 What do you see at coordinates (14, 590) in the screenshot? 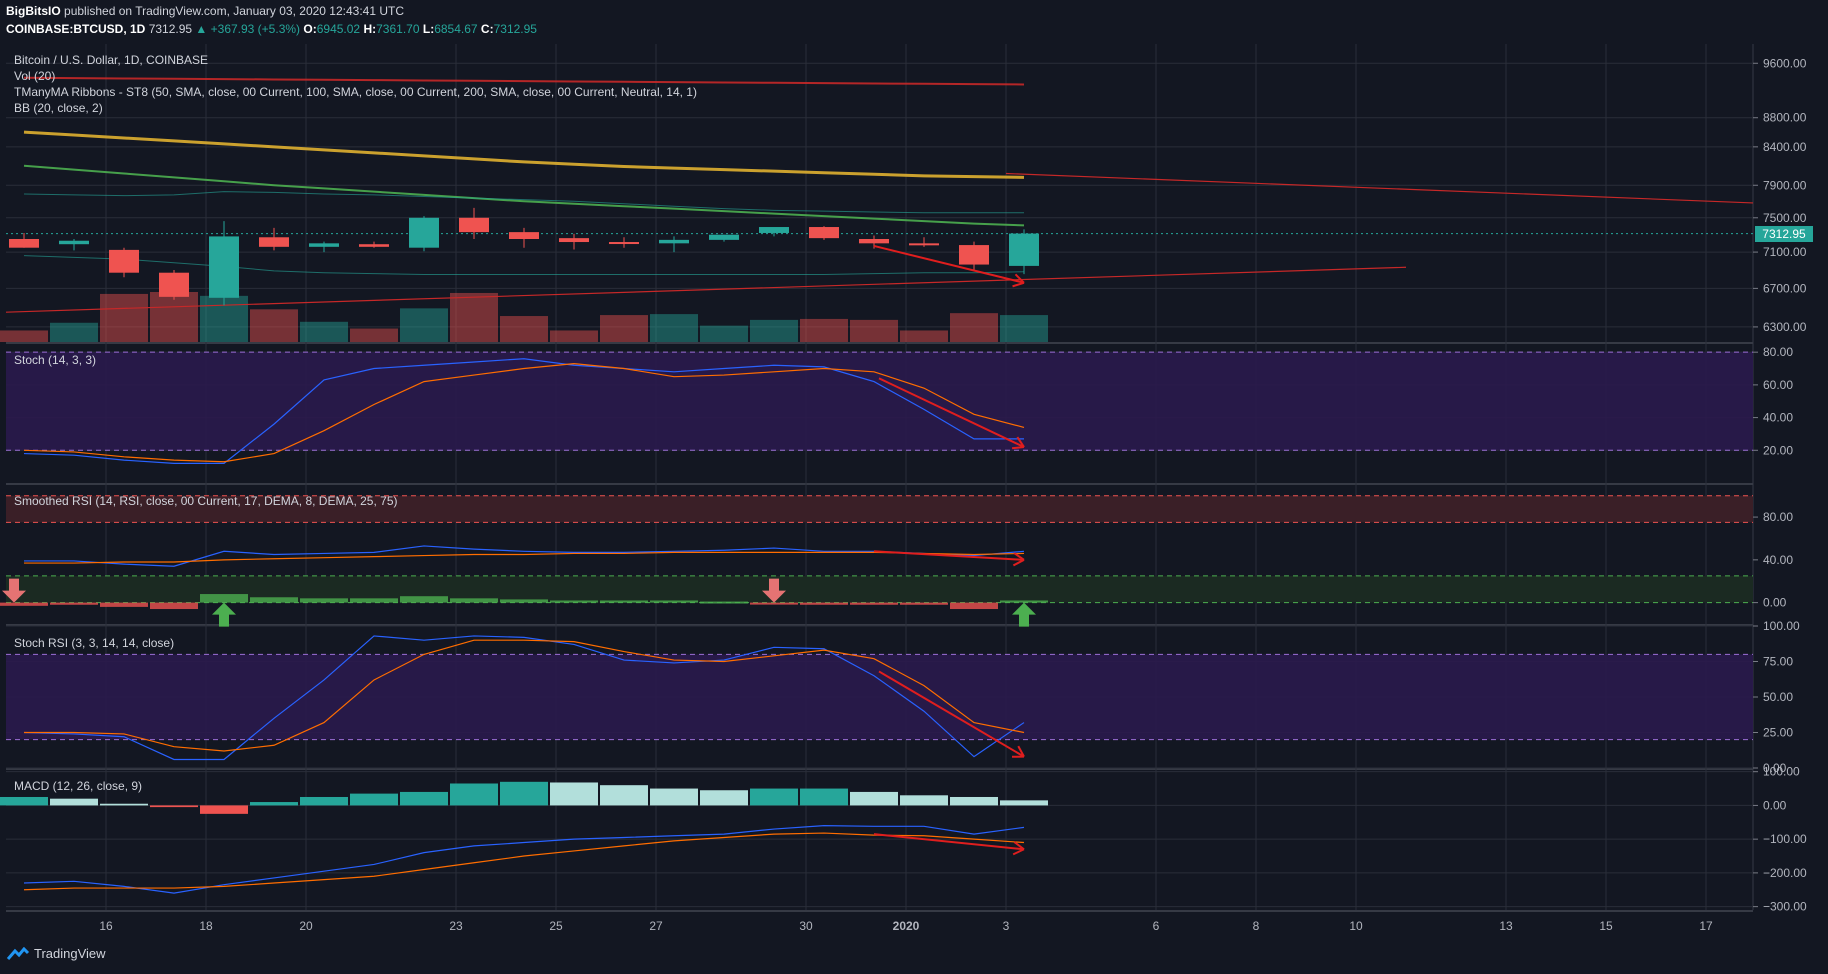
I see `sell-signal-arrow` at bounding box center [14, 590].